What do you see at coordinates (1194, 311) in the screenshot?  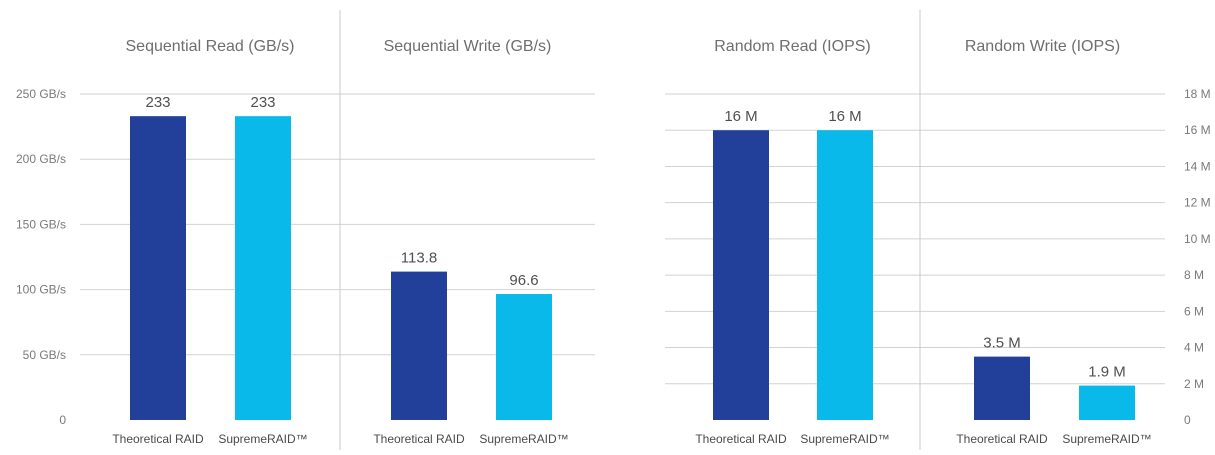 I see `y-tick-label-right: 6 M` at bounding box center [1194, 311].